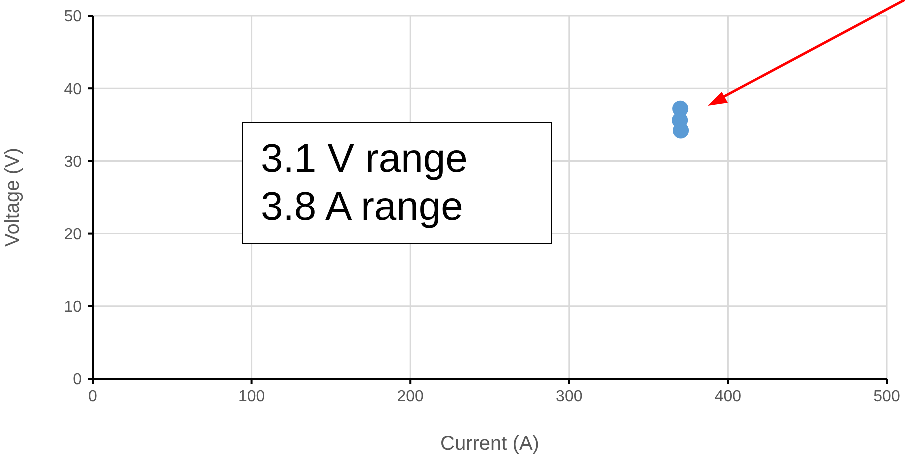 The width and height of the screenshot is (910, 468). What do you see at coordinates (728, 397) in the screenshot?
I see `x-tick-label: 400` at bounding box center [728, 397].